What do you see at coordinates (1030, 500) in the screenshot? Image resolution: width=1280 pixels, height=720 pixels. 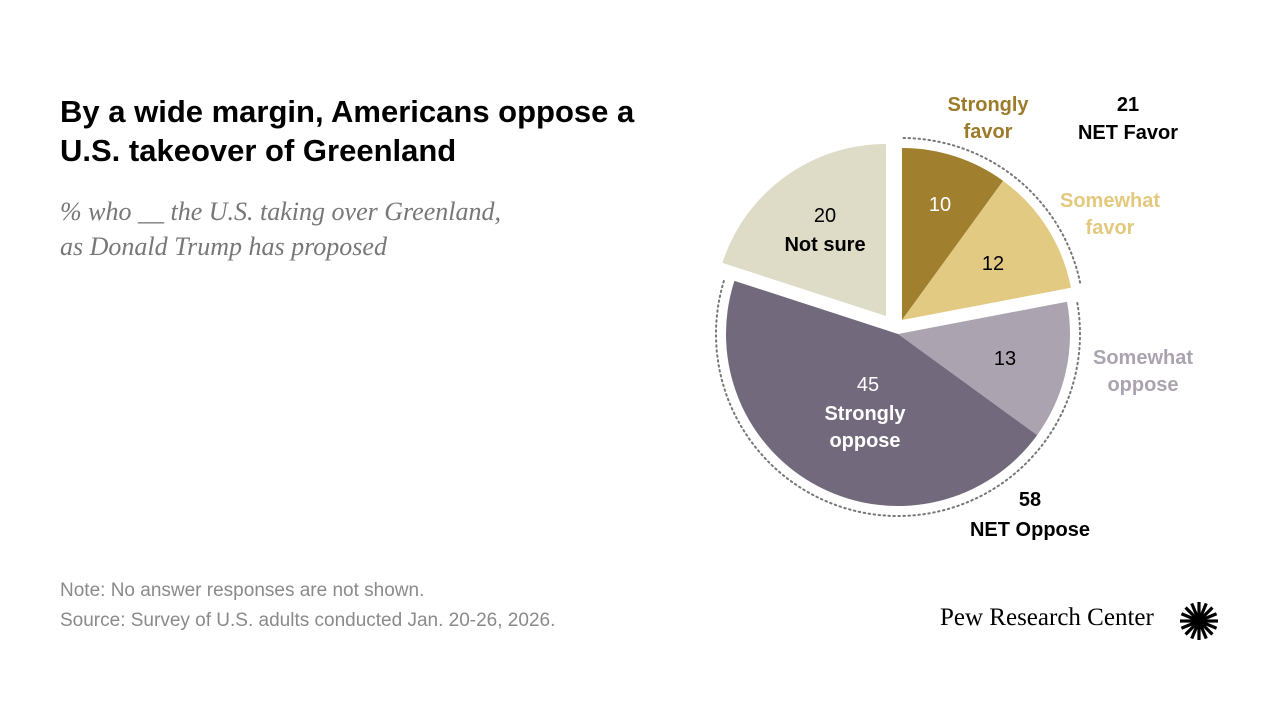 I see `net-oppose-value: 58` at bounding box center [1030, 500].